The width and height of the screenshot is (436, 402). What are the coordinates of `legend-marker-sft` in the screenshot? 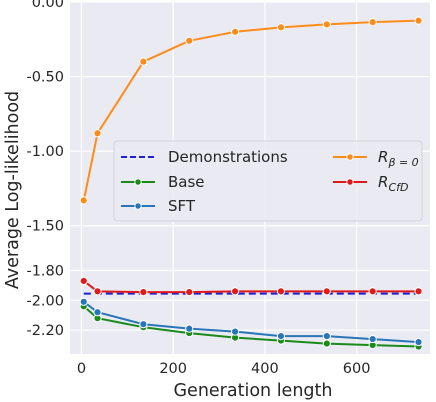 It's located at (138, 206).